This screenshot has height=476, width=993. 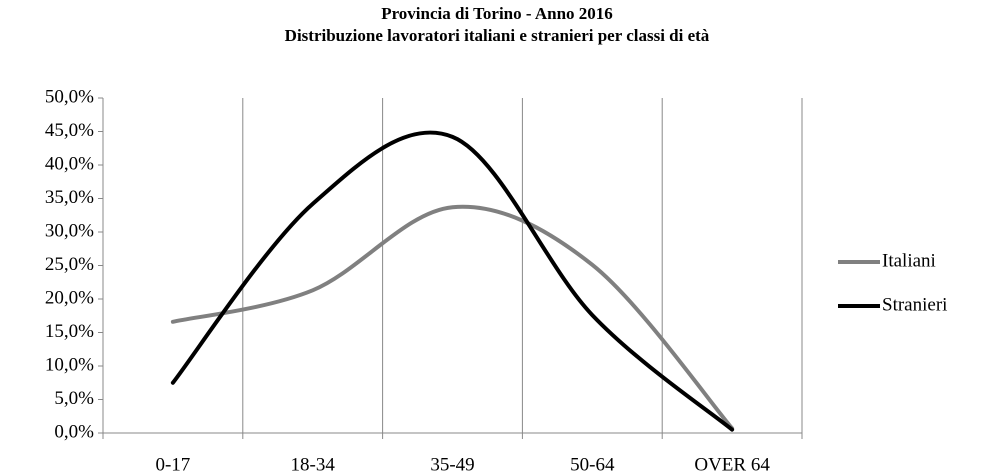 What do you see at coordinates (497, 13) in the screenshot?
I see `chart-title: Provincia di Torino - Anno 2016` at bounding box center [497, 13].